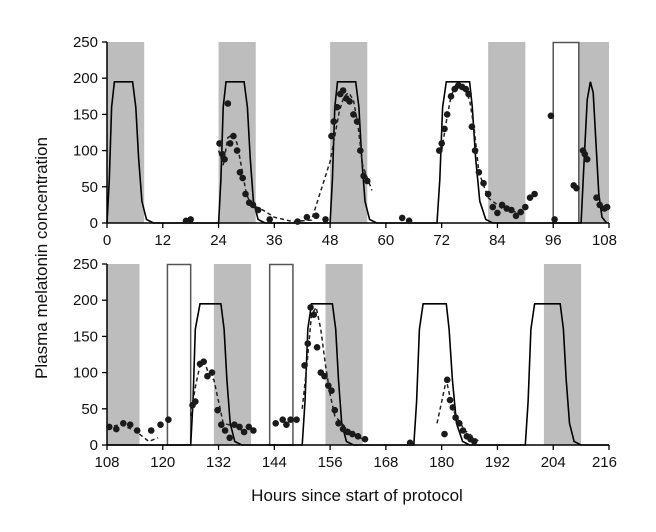  I want to click on x-tick-label: 0, so click(107, 240).